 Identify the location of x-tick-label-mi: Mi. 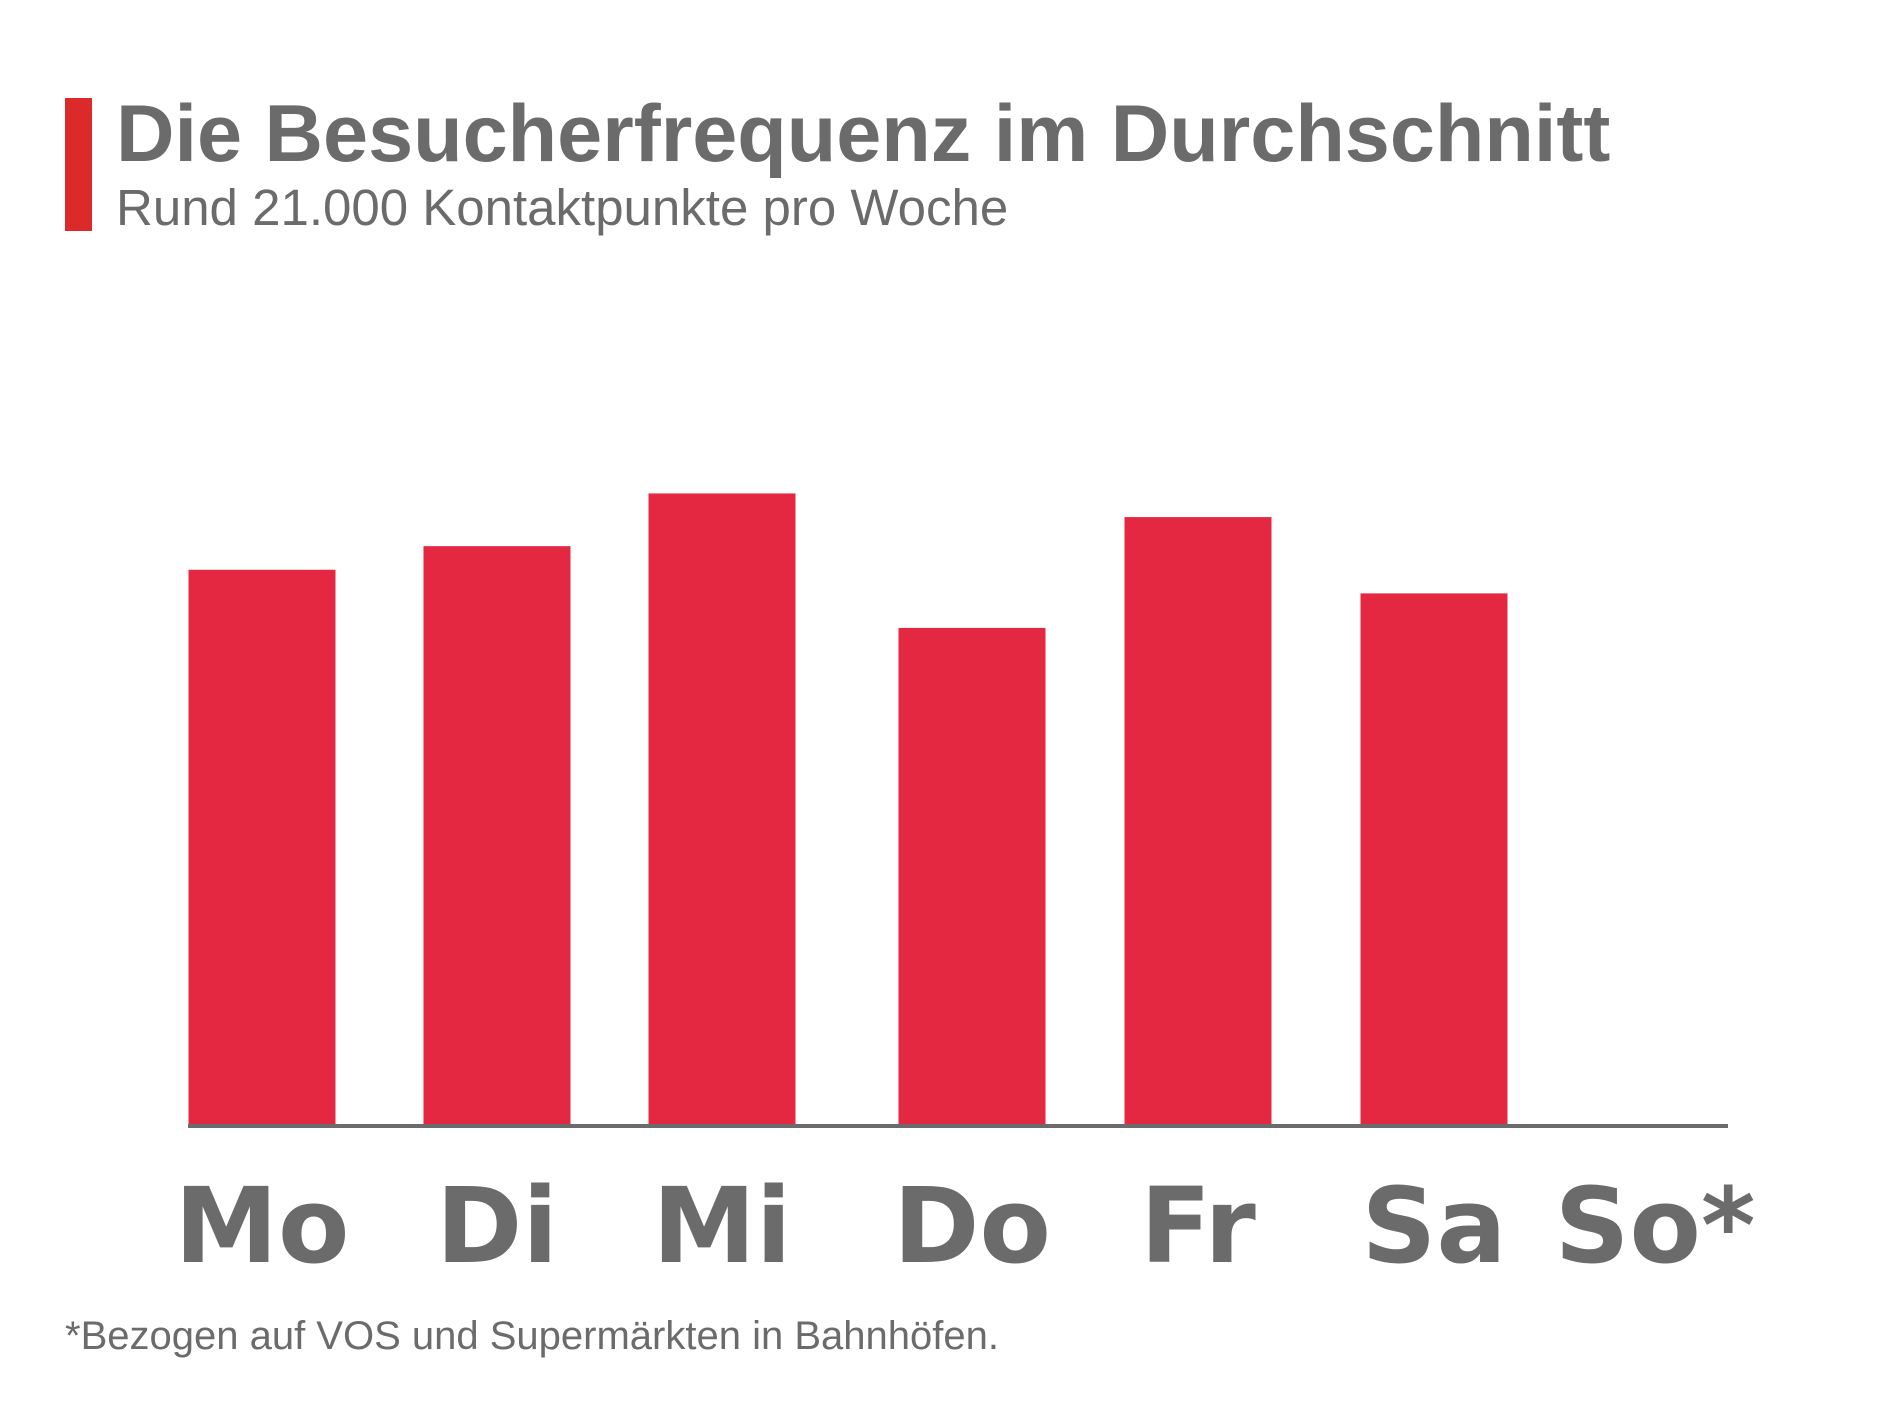
(721, 1226).